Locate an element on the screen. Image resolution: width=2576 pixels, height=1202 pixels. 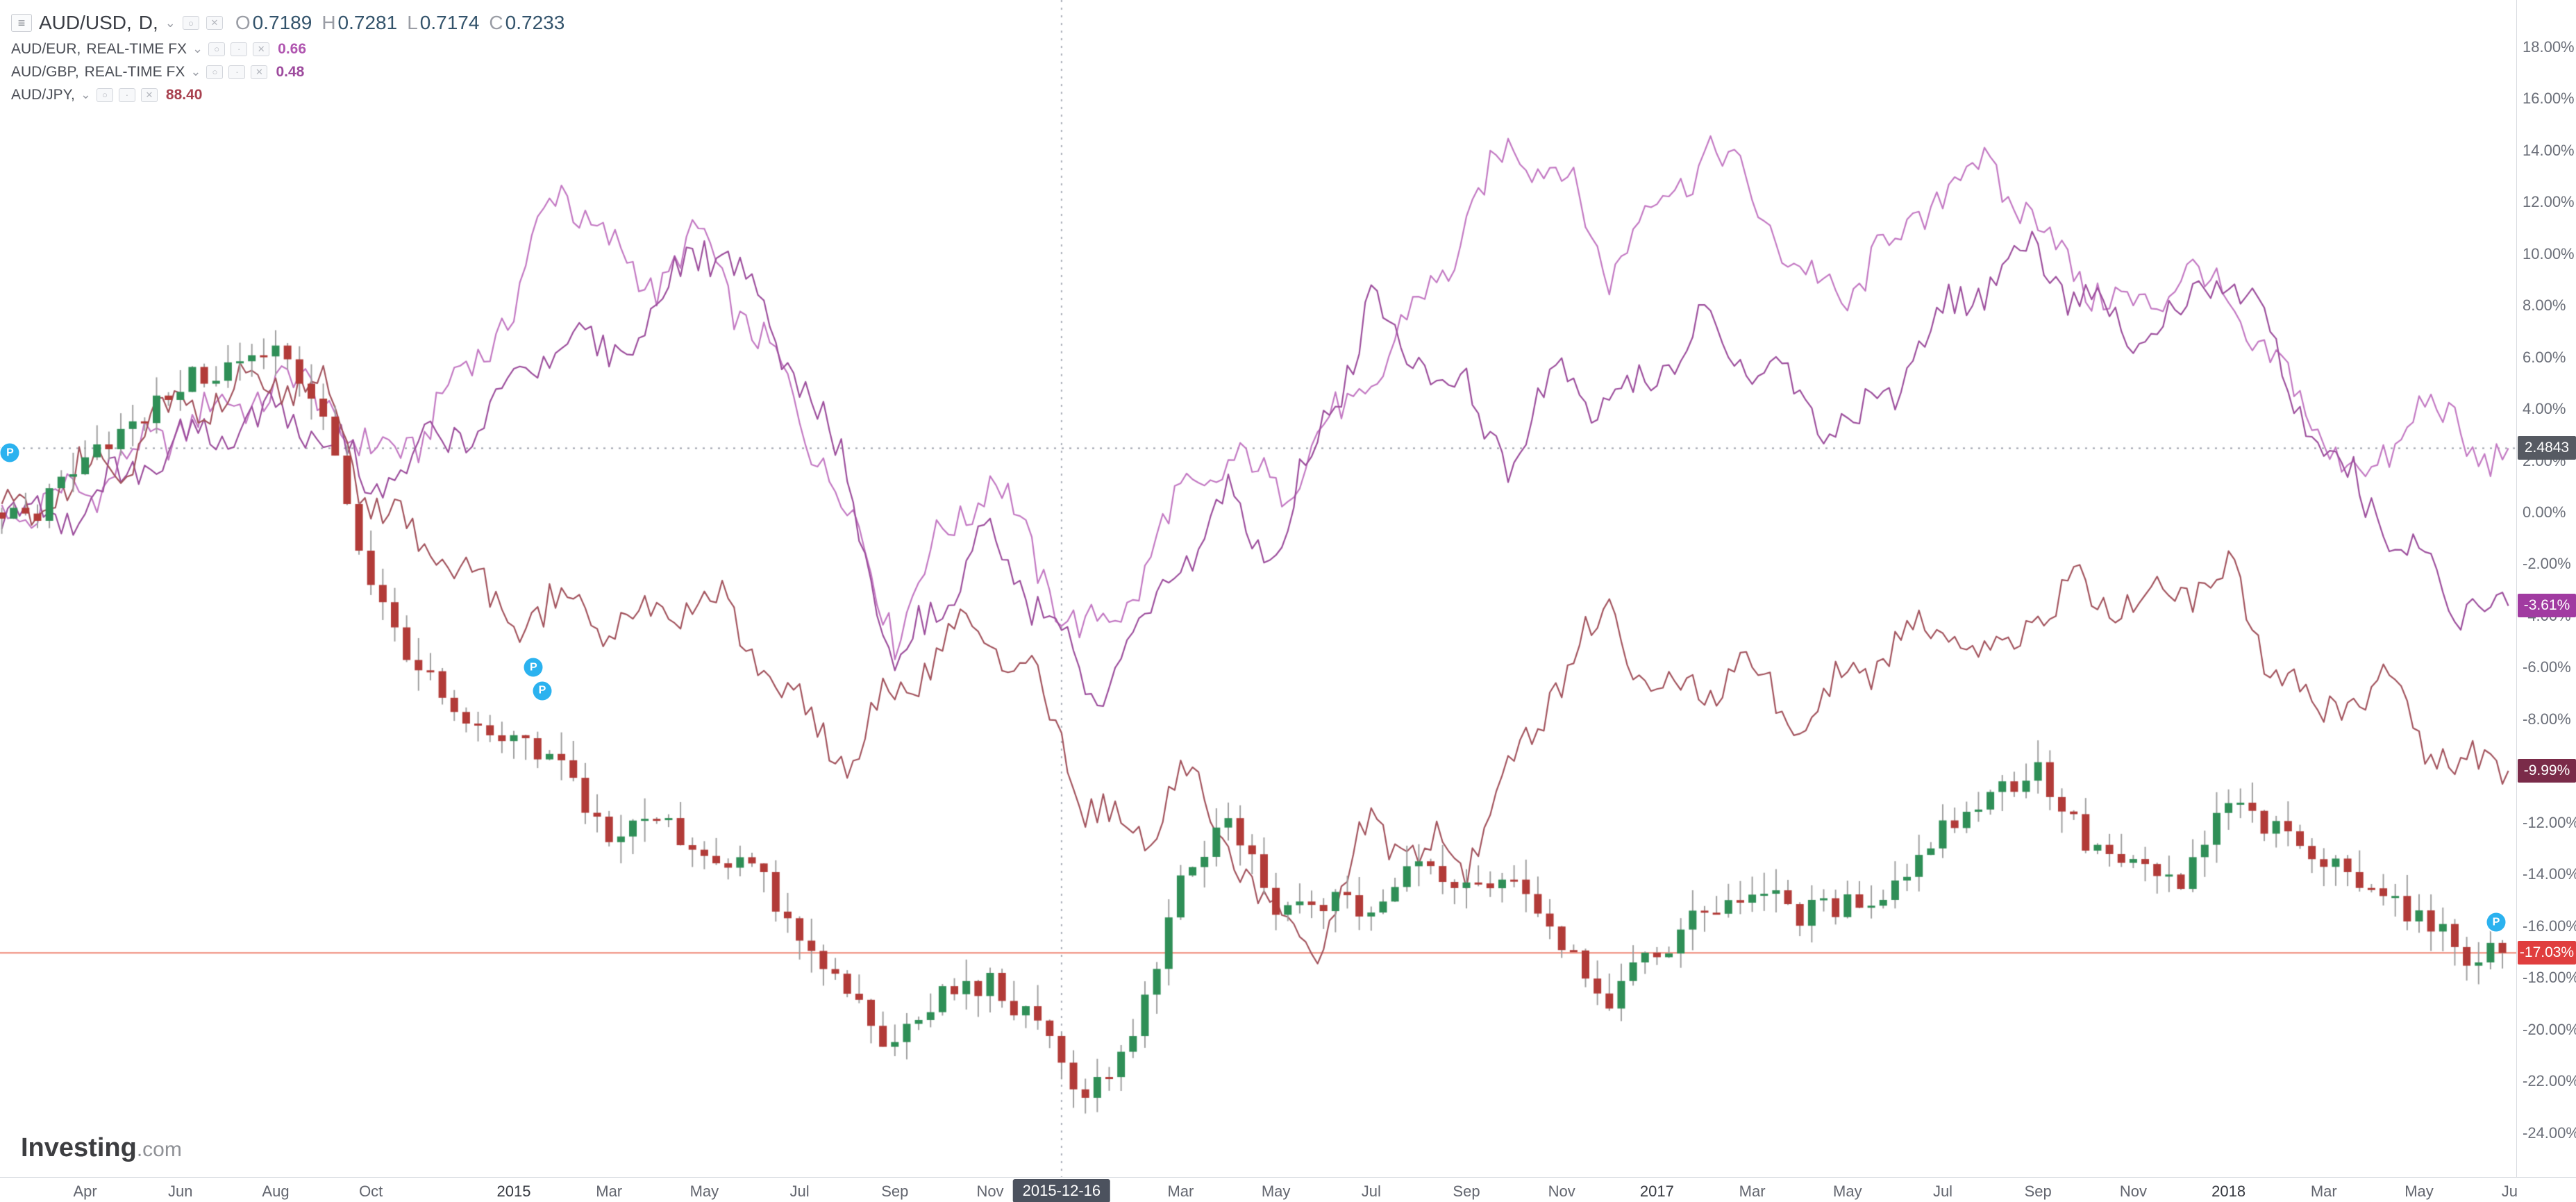
y-axis-tick-label: 0.00% is located at coordinates (2544, 512).